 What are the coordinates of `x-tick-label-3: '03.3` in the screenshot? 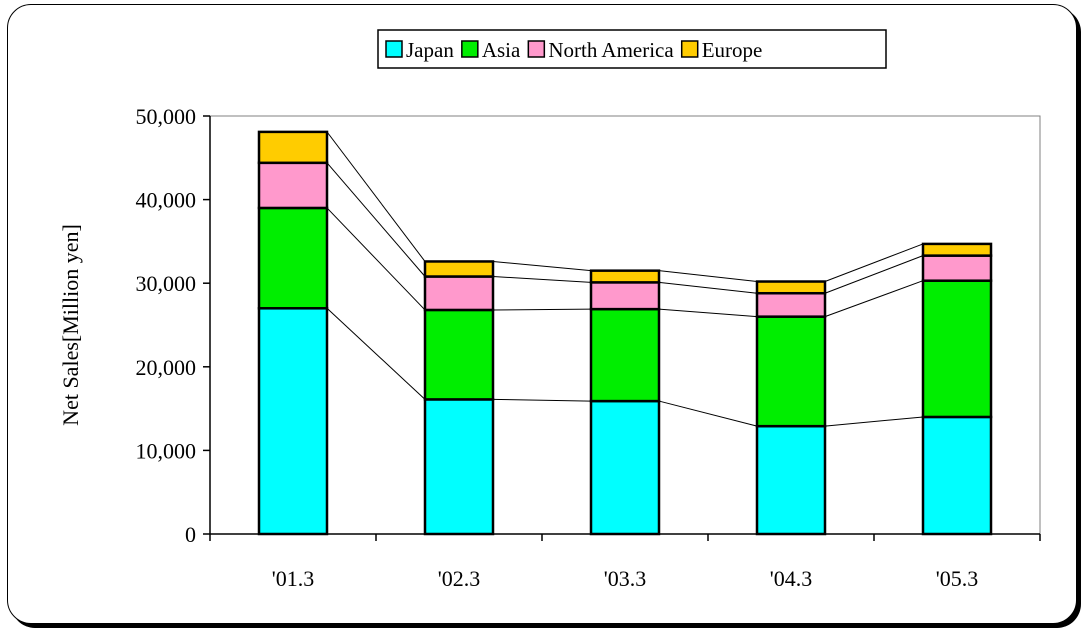 It's located at (625, 578).